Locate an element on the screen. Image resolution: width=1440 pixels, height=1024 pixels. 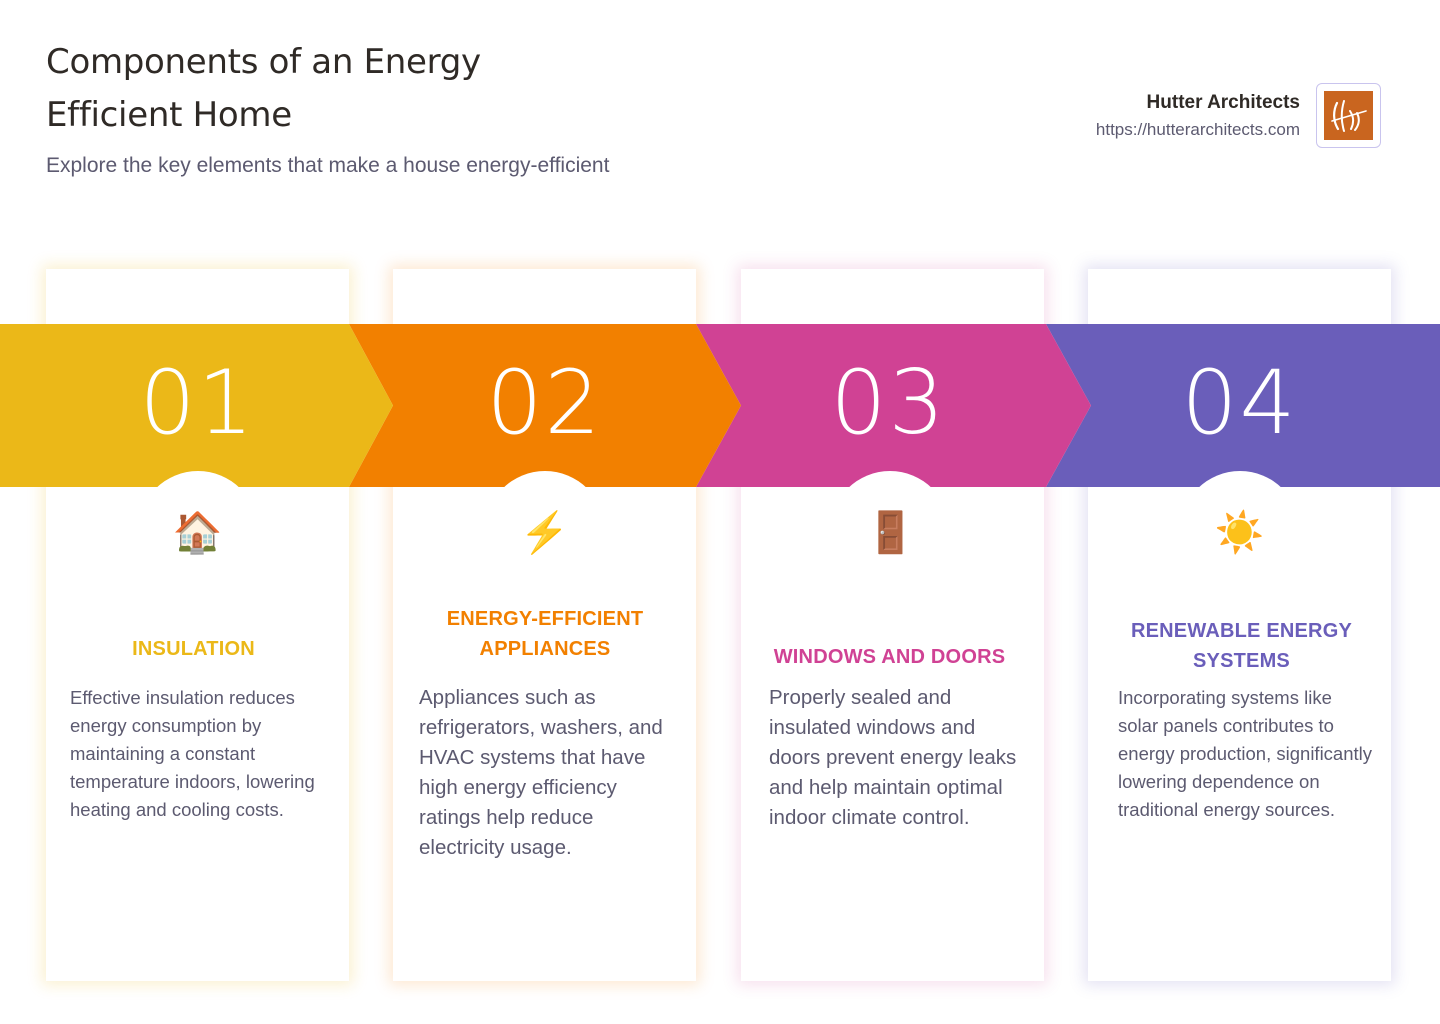
page-title: Components of an Energy Efficient Home is located at coordinates (263, 88).